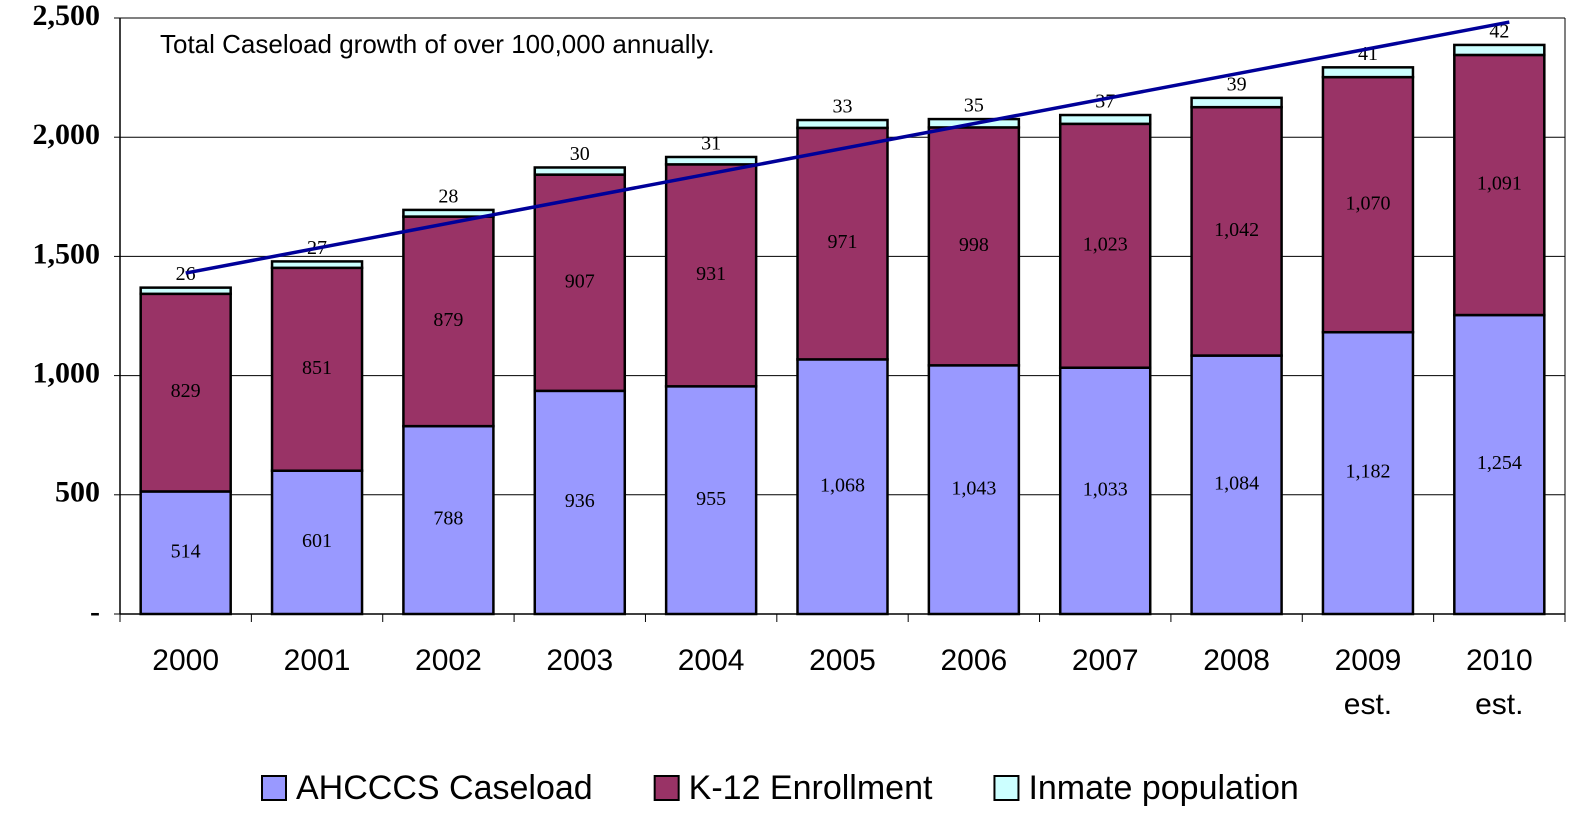  I want to click on x-tick-label: 2009 est., so click(1368, 682).